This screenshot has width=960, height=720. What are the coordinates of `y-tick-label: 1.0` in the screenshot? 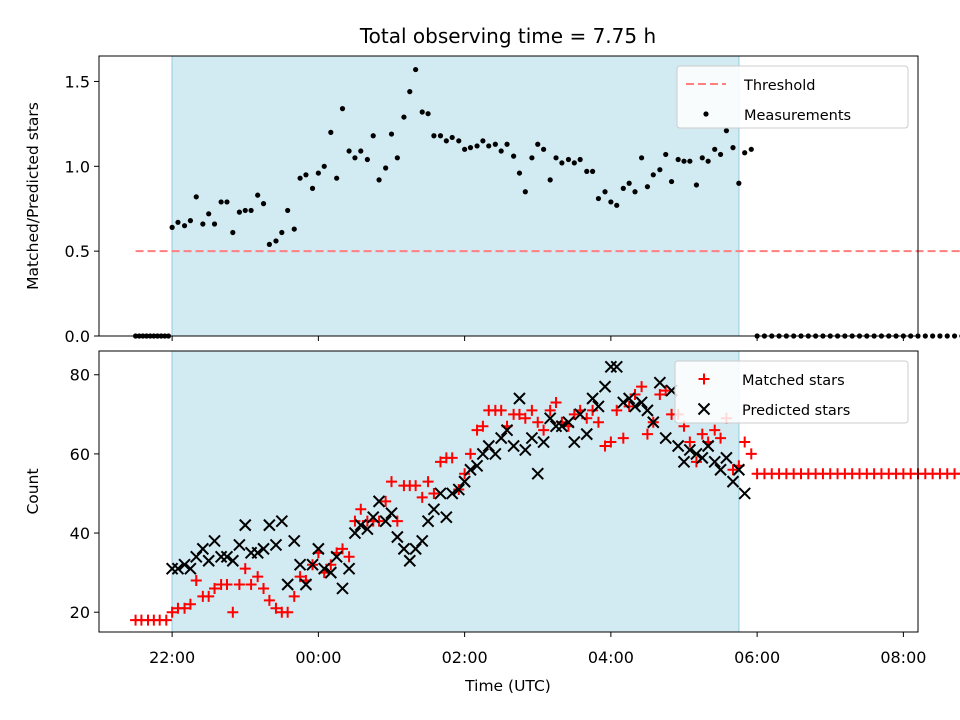 It's located at (77, 166).